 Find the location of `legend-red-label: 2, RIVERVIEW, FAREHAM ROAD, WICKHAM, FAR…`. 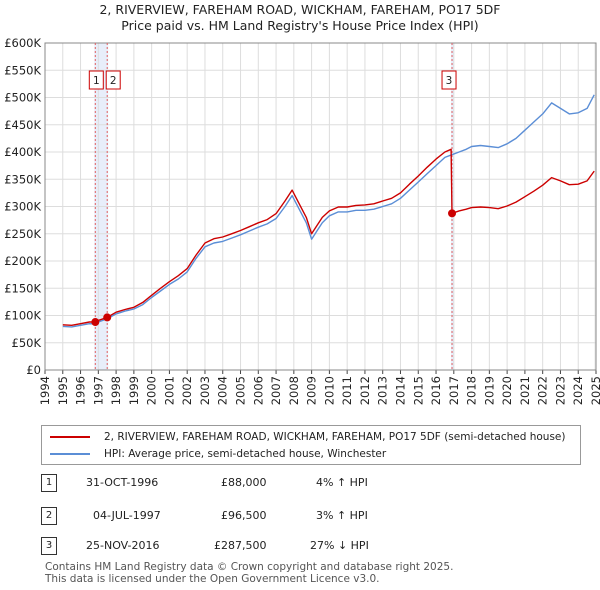

legend-red-label: 2, RIVERVIEW, FAREHAM ROAD, WICKHAM, FAR… is located at coordinates (335, 437).